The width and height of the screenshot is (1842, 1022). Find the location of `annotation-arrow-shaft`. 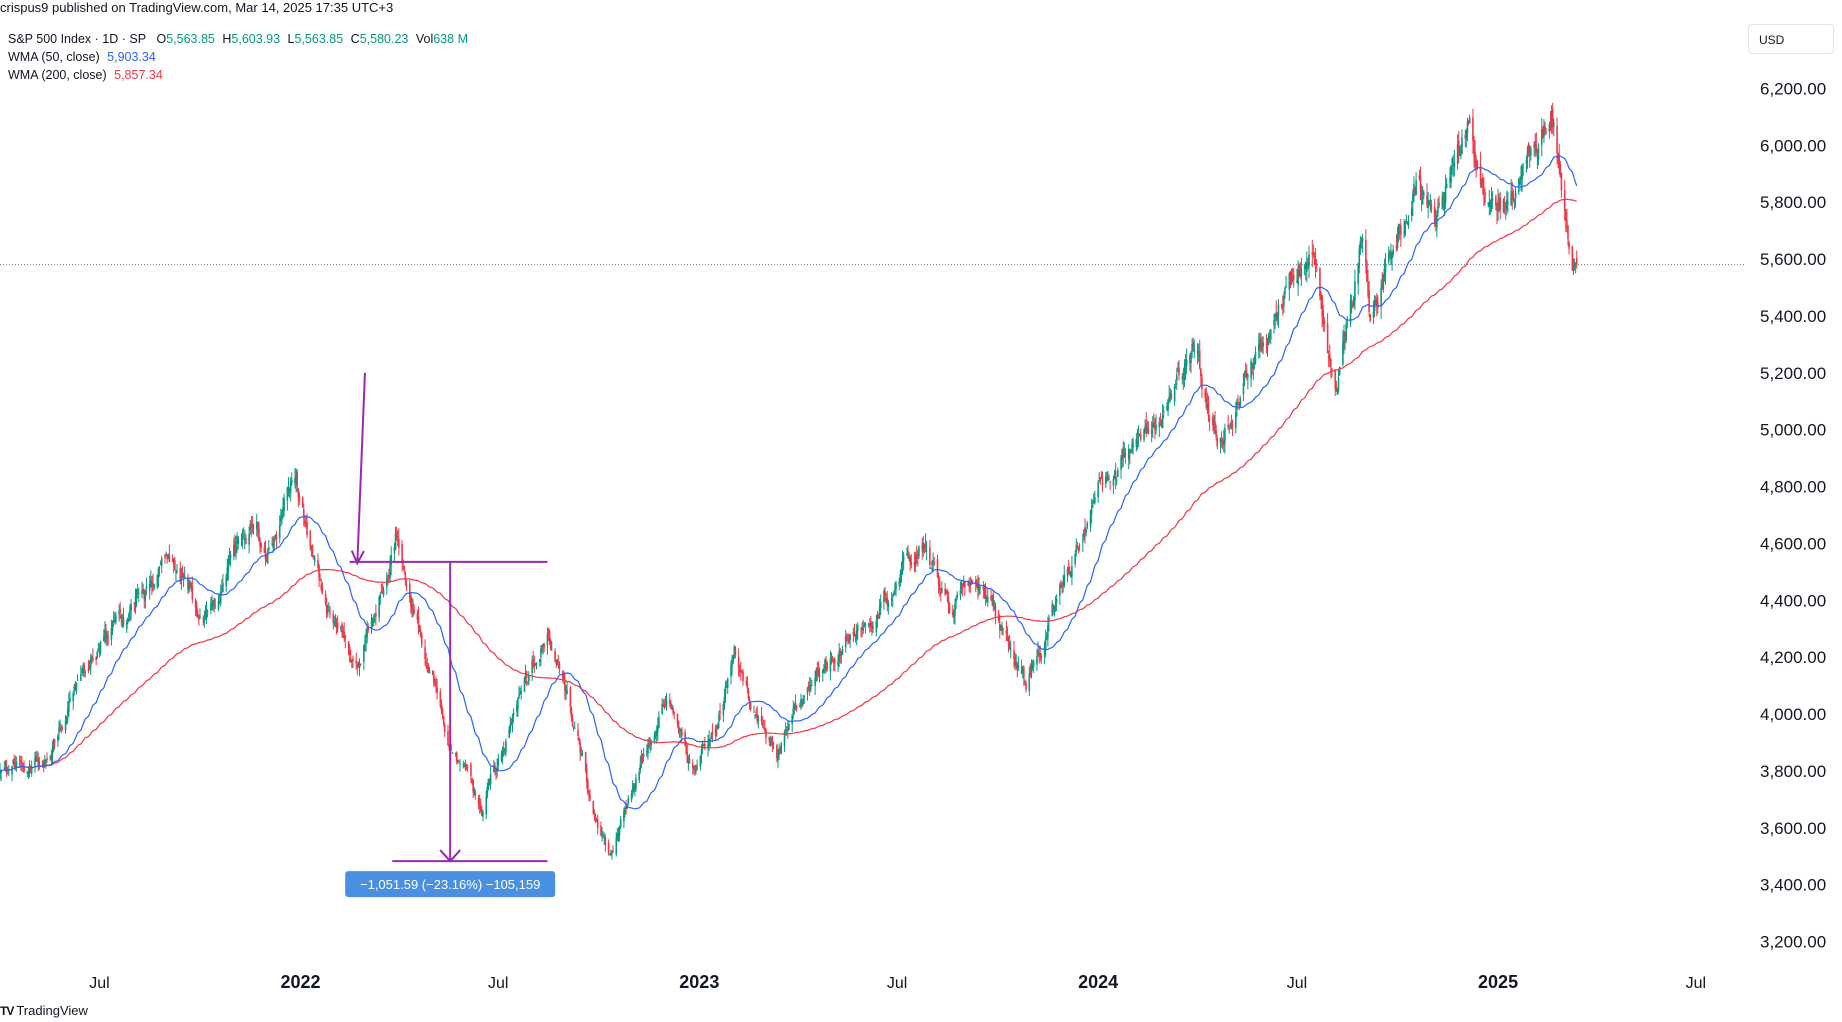

annotation-arrow-shaft is located at coordinates (361, 468).